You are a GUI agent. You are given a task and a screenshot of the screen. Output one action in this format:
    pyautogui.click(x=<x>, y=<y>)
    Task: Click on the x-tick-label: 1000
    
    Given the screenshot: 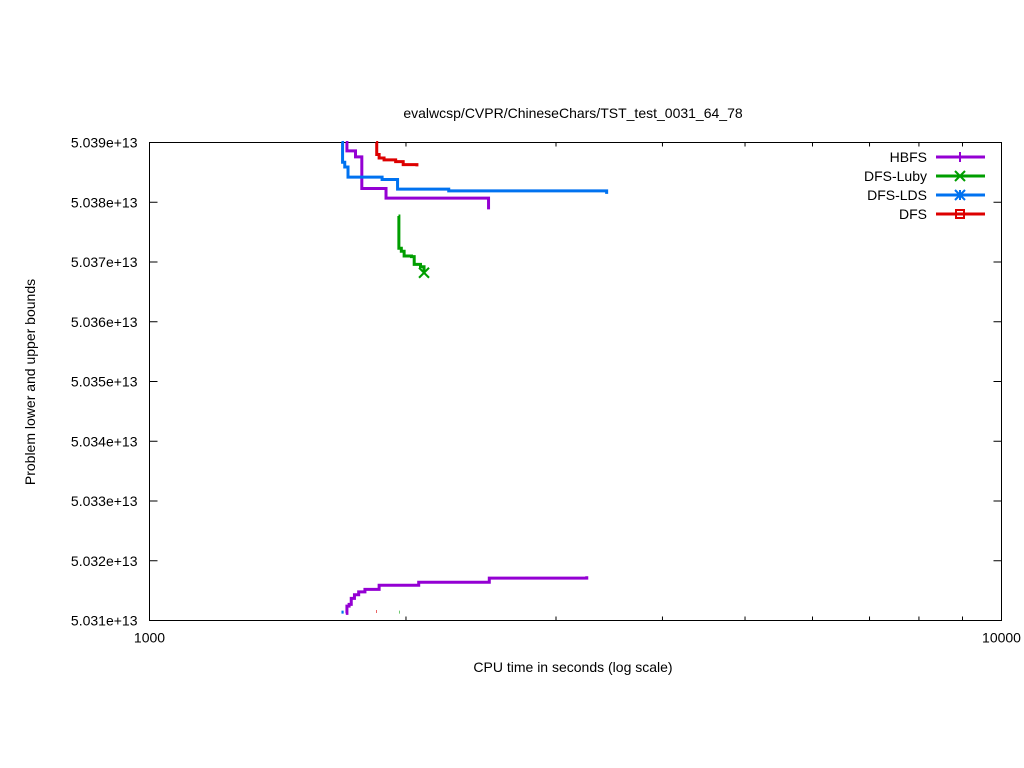 What is the action you would take?
    pyautogui.click(x=149, y=638)
    